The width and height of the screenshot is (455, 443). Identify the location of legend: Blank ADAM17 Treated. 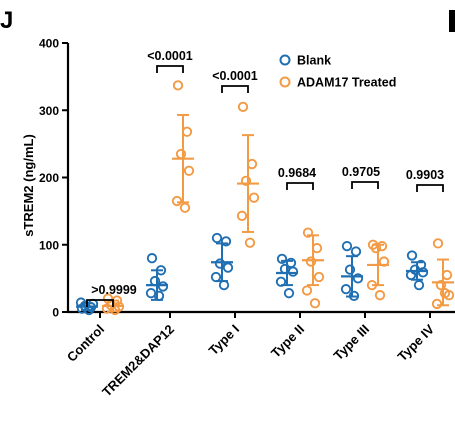
(337, 72).